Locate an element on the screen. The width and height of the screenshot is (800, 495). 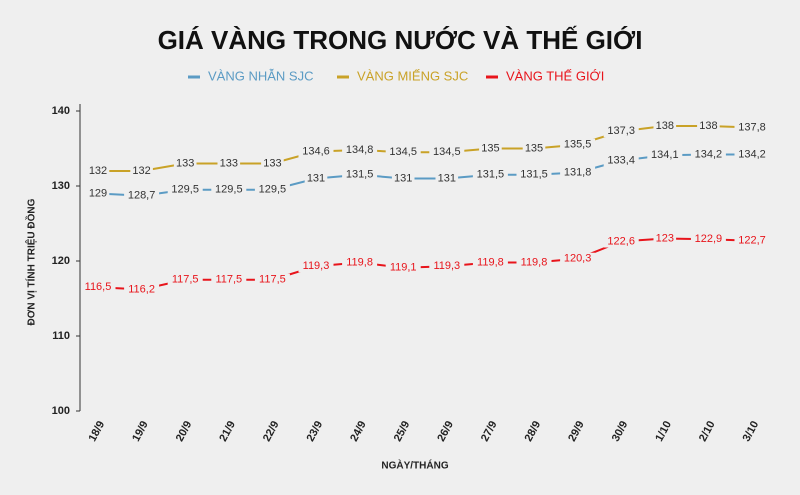
x-tick-label: 30/9 is located at coordinates (620, 431).